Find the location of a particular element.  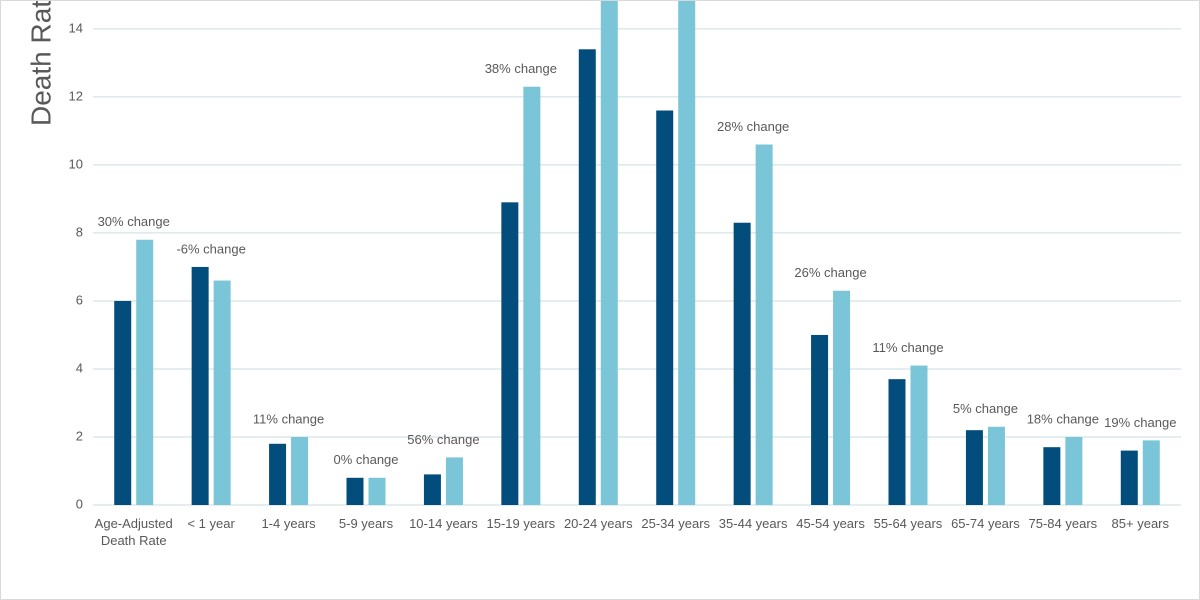

x-tick-label: 65-74 years is located at coordinates (985, 523).